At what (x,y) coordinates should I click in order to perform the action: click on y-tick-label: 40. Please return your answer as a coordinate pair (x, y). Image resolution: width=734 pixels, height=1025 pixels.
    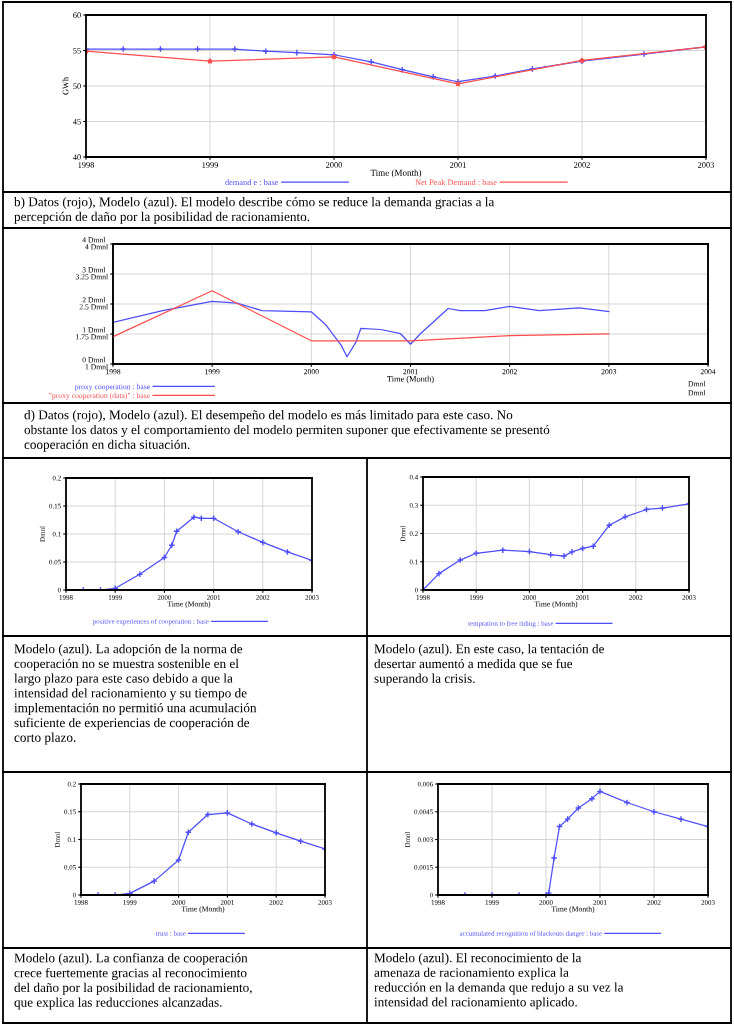
    Looking at the image, I should click on (76, 157).